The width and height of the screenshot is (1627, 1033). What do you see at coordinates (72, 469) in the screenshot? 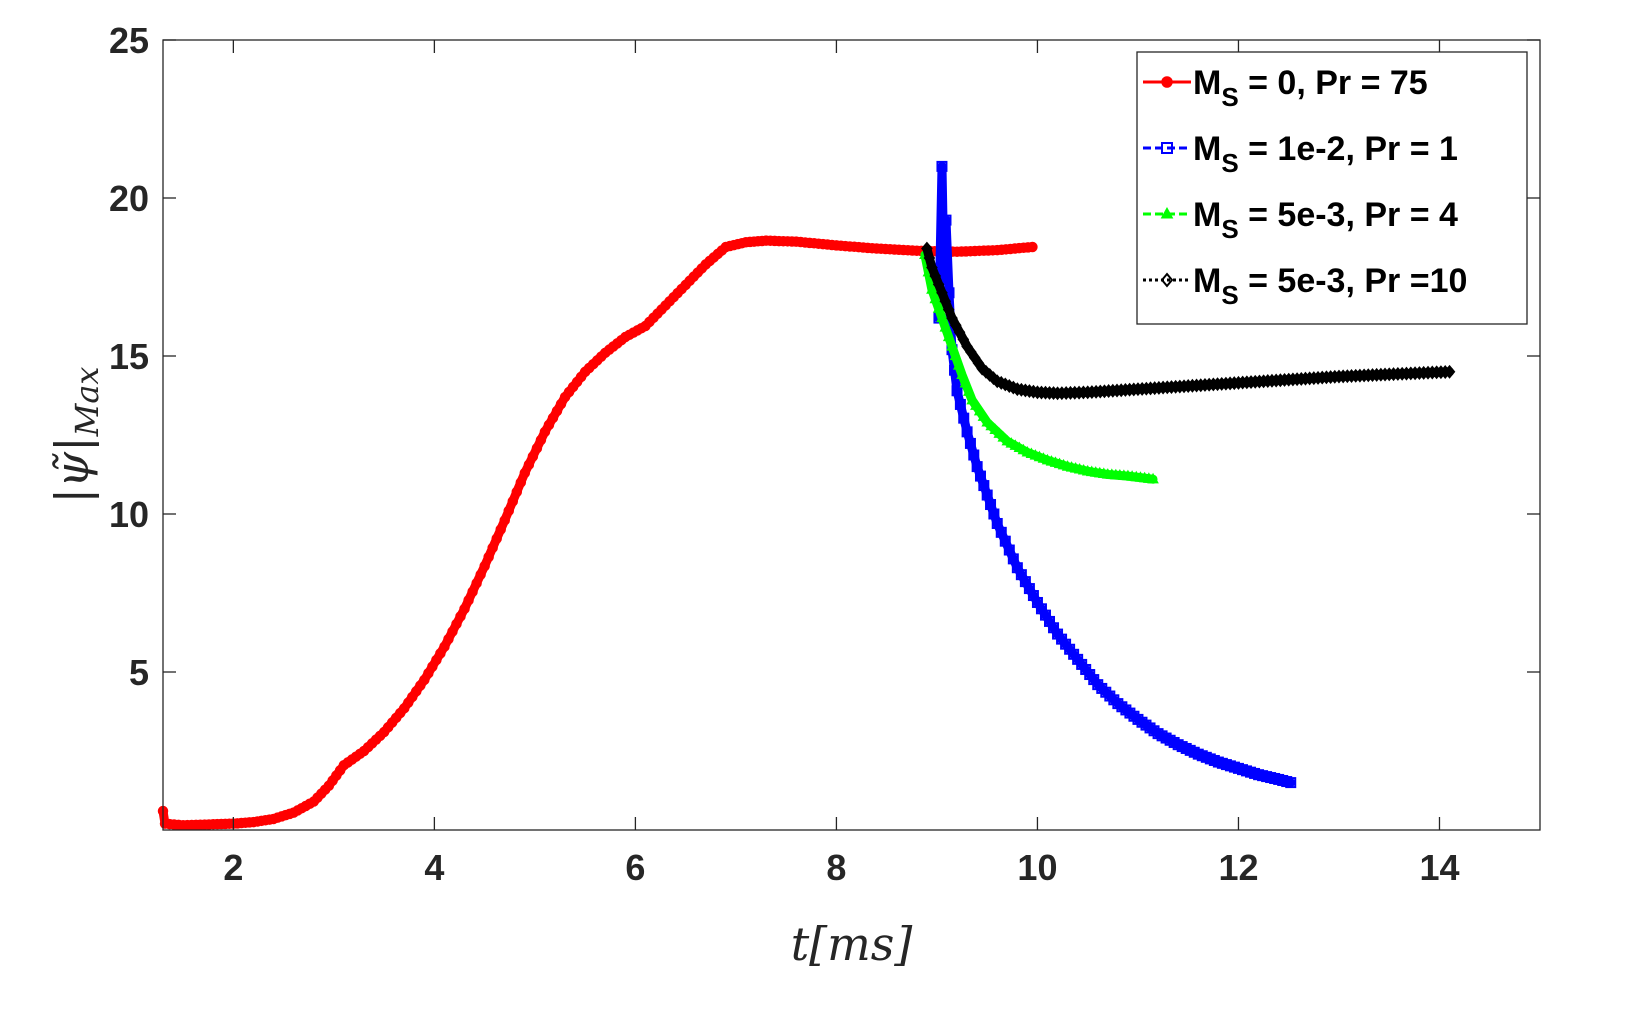
I see `y-axis-label-main: |ψ̃|` at bounding box center [72, 469].